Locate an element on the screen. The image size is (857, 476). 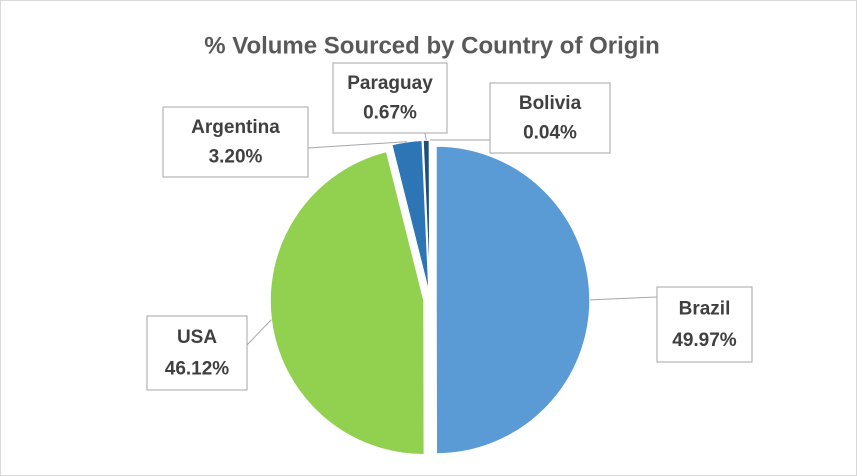
value-label: 3.20% is located at coordinates (236, 156).